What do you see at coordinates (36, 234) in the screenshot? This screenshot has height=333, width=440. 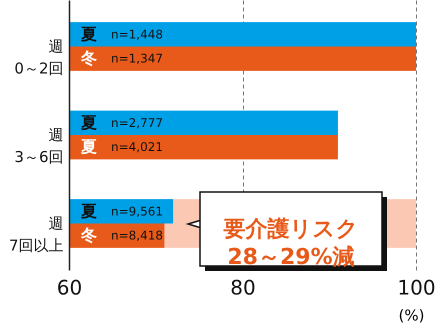 I see `y-tick-label: 週 7回以上` at bounding box center [36, 234].